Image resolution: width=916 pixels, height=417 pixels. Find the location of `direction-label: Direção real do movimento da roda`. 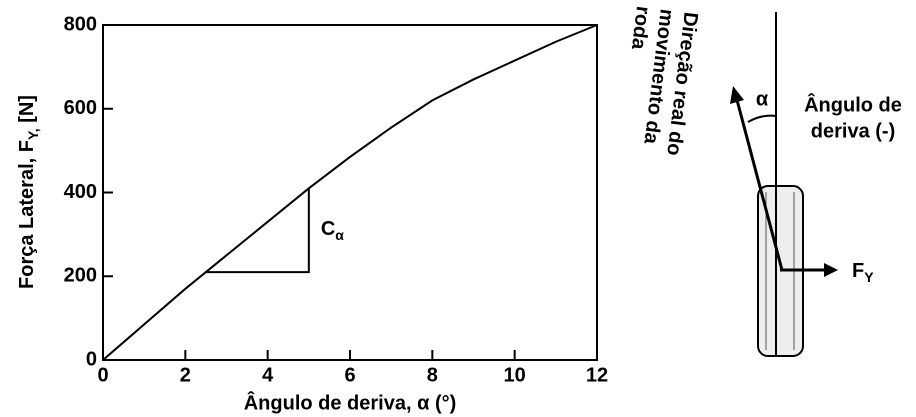

direction-label: Direção real do movimento da roda is located at coordinates (664, 81).